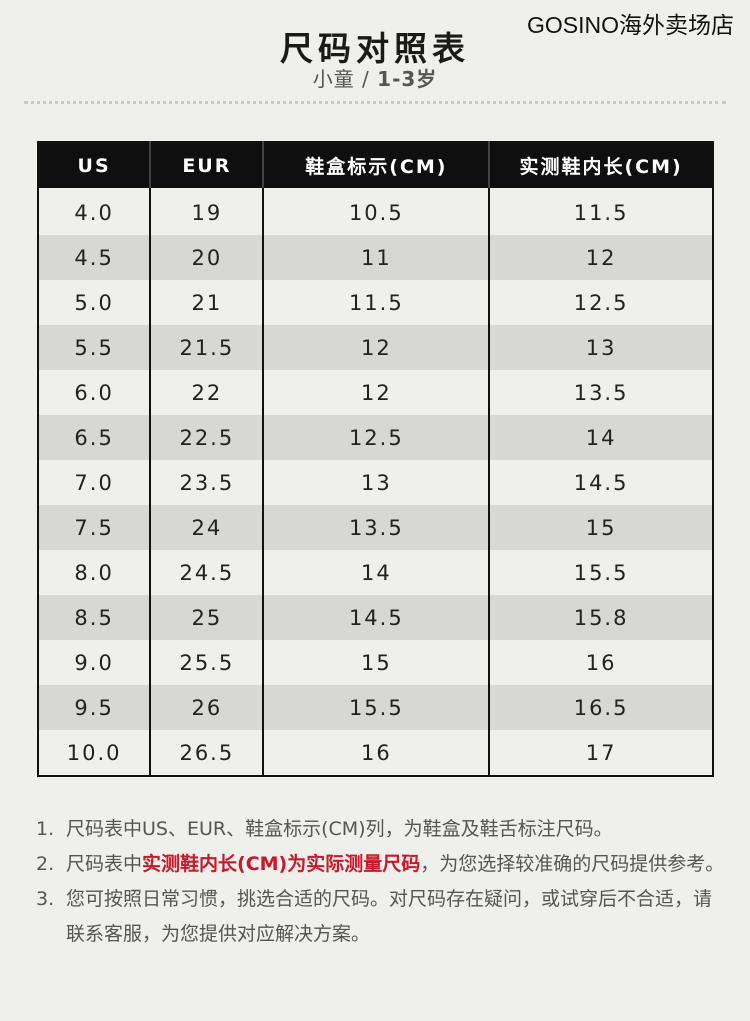  What do you see at coordinates (95, 257) in the screenshot?
I see `cell-us: 4.5` at bounding box center [95, 257].